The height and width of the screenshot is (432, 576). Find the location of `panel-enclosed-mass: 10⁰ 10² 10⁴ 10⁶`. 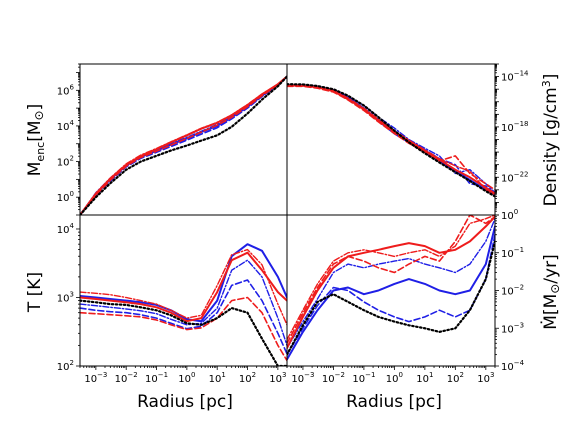

panel-enclosed-mass: 10⁰ 10² 10⁴ 10⁶ is located at coordinates (172, 139).